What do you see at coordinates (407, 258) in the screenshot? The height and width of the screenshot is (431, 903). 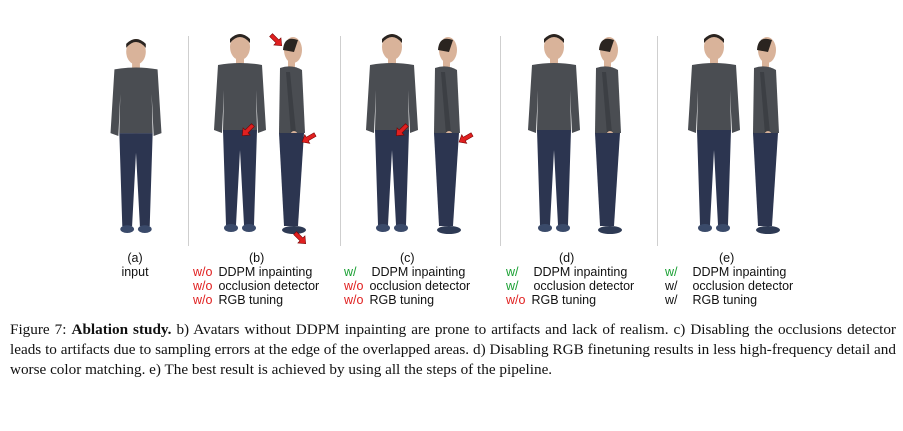 I see `column-letter: (c)` at bounding box center [407, 258].